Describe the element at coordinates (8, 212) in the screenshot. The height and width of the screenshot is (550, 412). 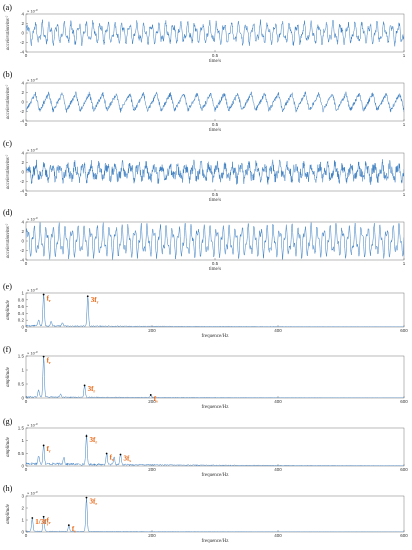
I see `panel-label: (d)` at that location.